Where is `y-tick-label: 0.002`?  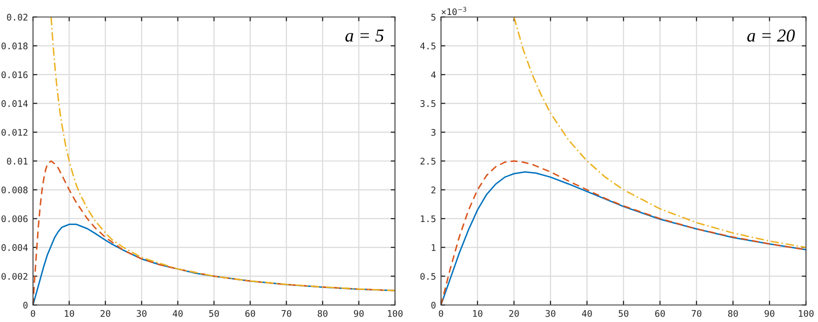
y-tick-label: 0.002 is located at coordinates (15, 276).